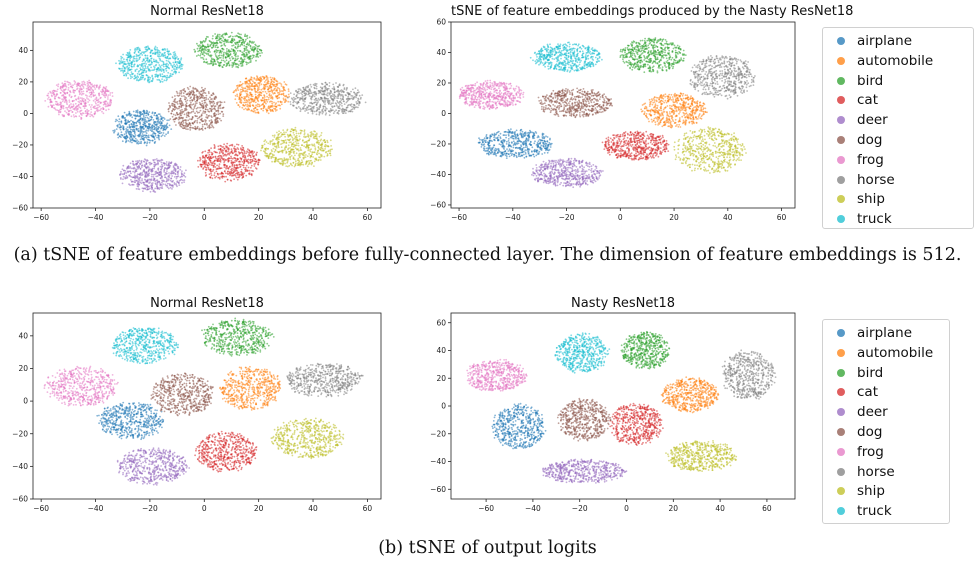 The height and width of the screenshot is (561, 975). I want to click on cluster-airplane, so click(142, 128).